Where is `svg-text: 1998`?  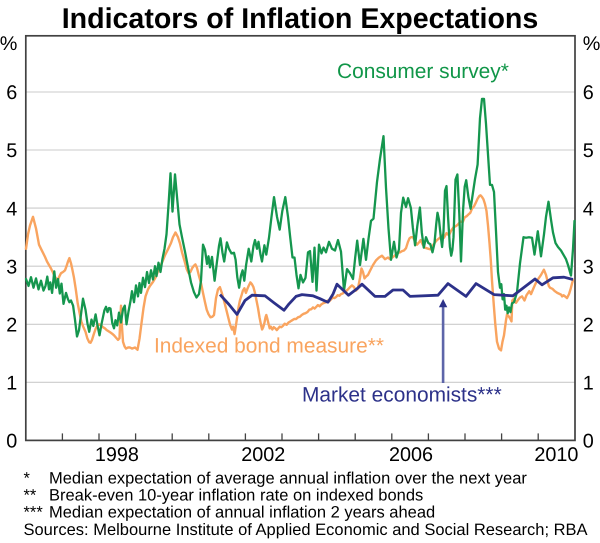 svg-text: 1998 is located at coordinates (117, 455).